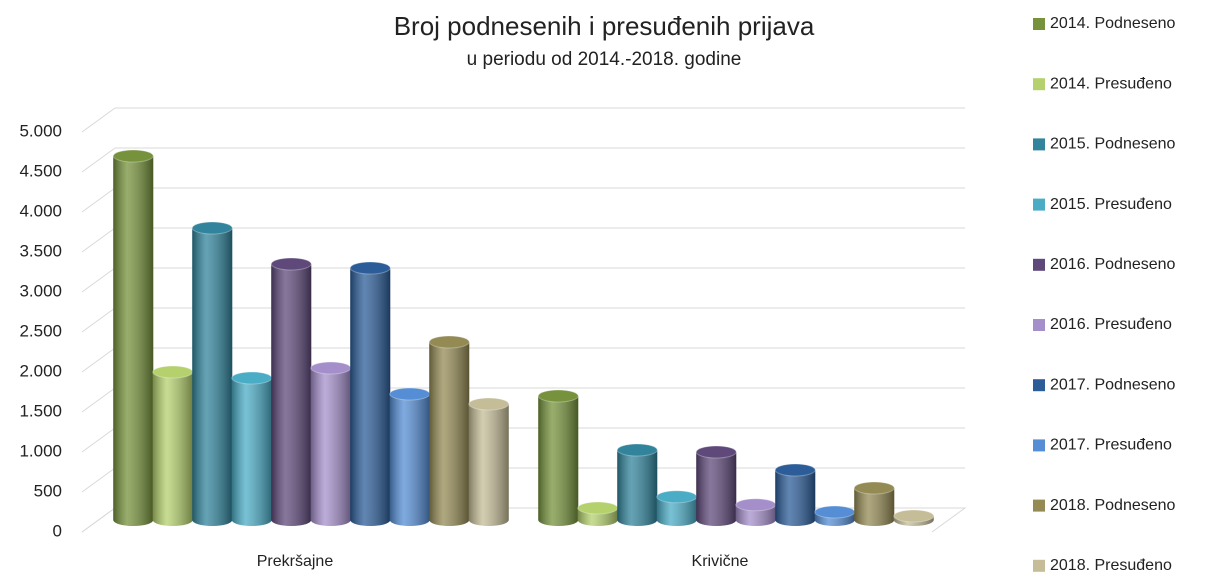 The width and height of the screenshot is (1209, 575). Describe the element at coordinates (40, 290) in the screenshot. I see `y-tick-label: 3.000` at that location.